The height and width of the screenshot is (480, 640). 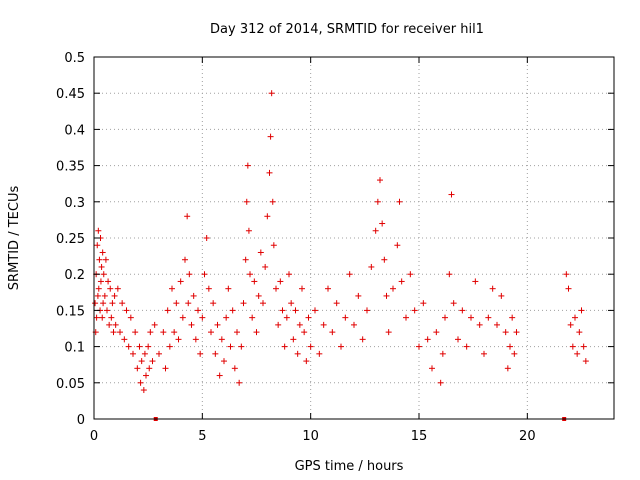 I want to click on x-tick-label: 15, so click(x=419, y=436).